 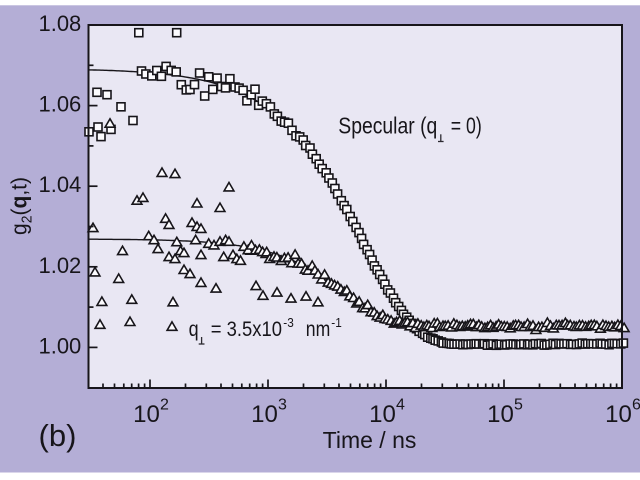 I want to click on svg-text: 1.04, so click(x=59, y=184).